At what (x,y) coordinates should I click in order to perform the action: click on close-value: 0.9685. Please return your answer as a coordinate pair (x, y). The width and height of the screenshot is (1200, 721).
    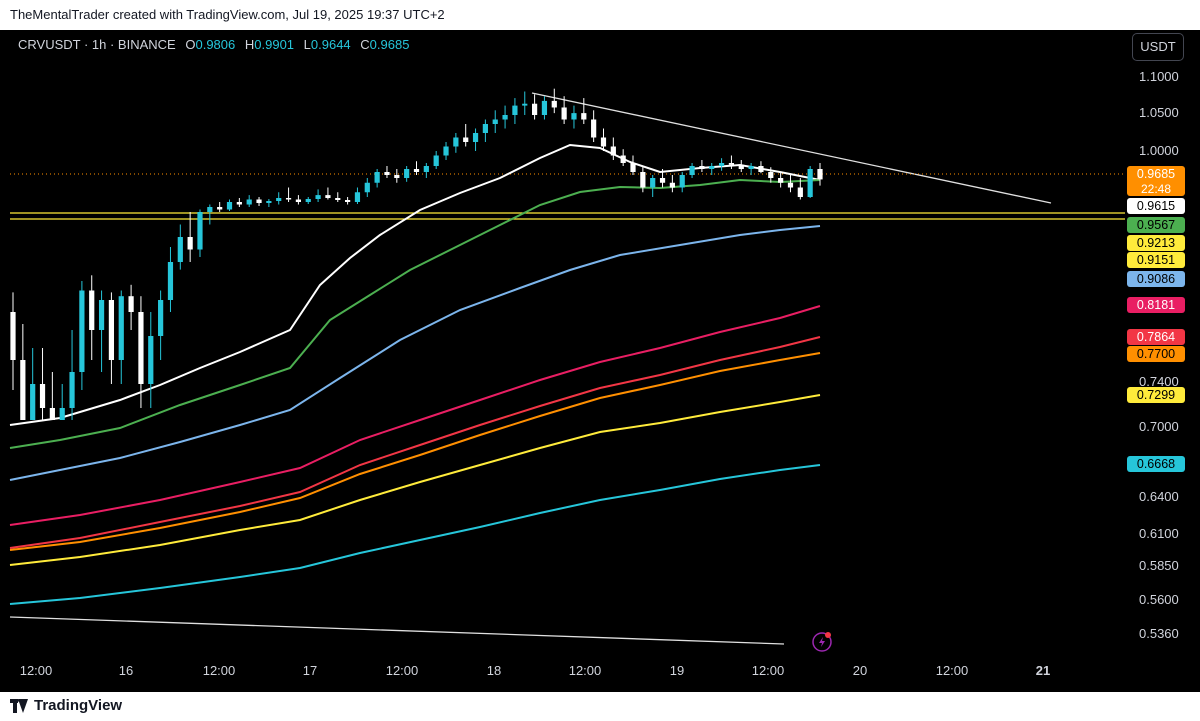
    Looking at the image, I should click on (389, 44).